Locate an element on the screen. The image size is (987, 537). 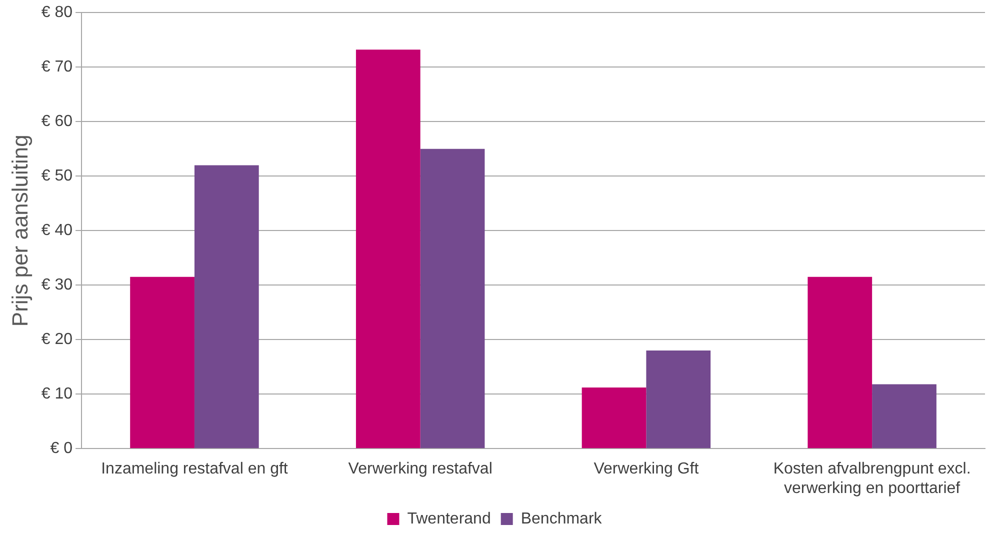
y-tick-label: € 20 is located at coordinates (57, 339).